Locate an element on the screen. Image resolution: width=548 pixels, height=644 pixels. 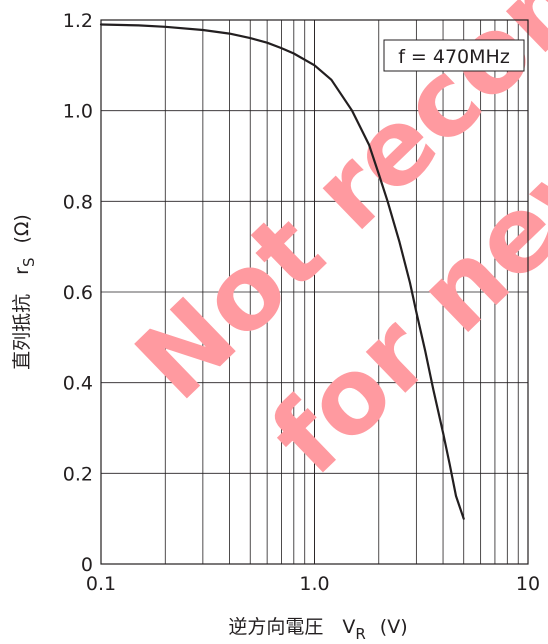
y-tick-label: 0.8 is located at coordinates (78, 202).